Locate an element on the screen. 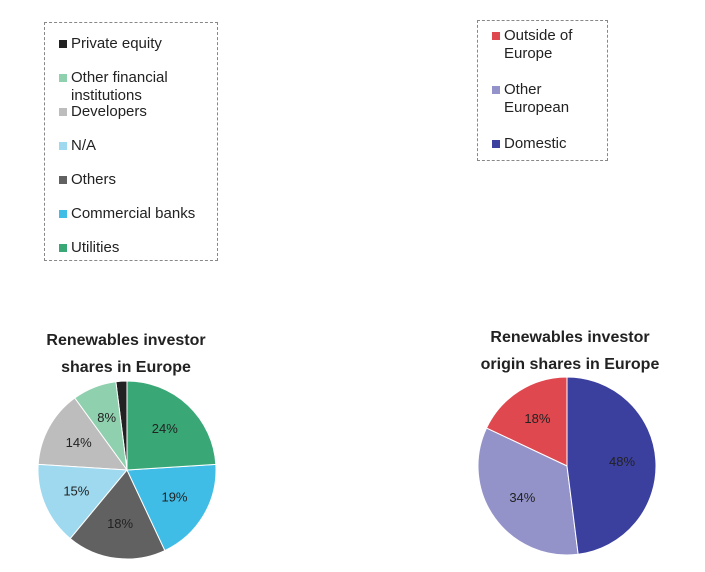 The image size is (705, 572). chart-title: Renewables investor shares in Europe is located at coordinates (126, 354).